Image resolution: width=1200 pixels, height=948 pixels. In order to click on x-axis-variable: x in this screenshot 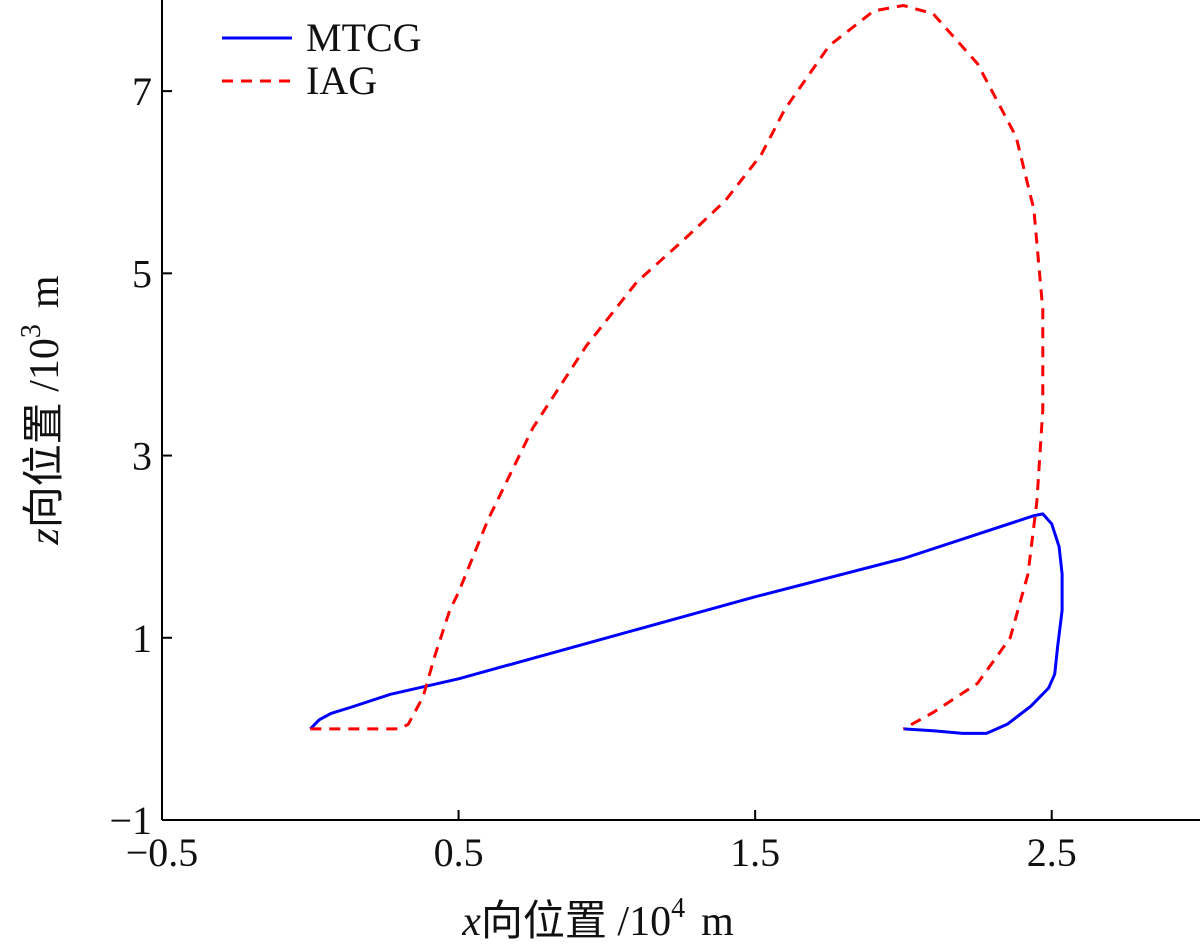, I will do `click(471, 922)`.